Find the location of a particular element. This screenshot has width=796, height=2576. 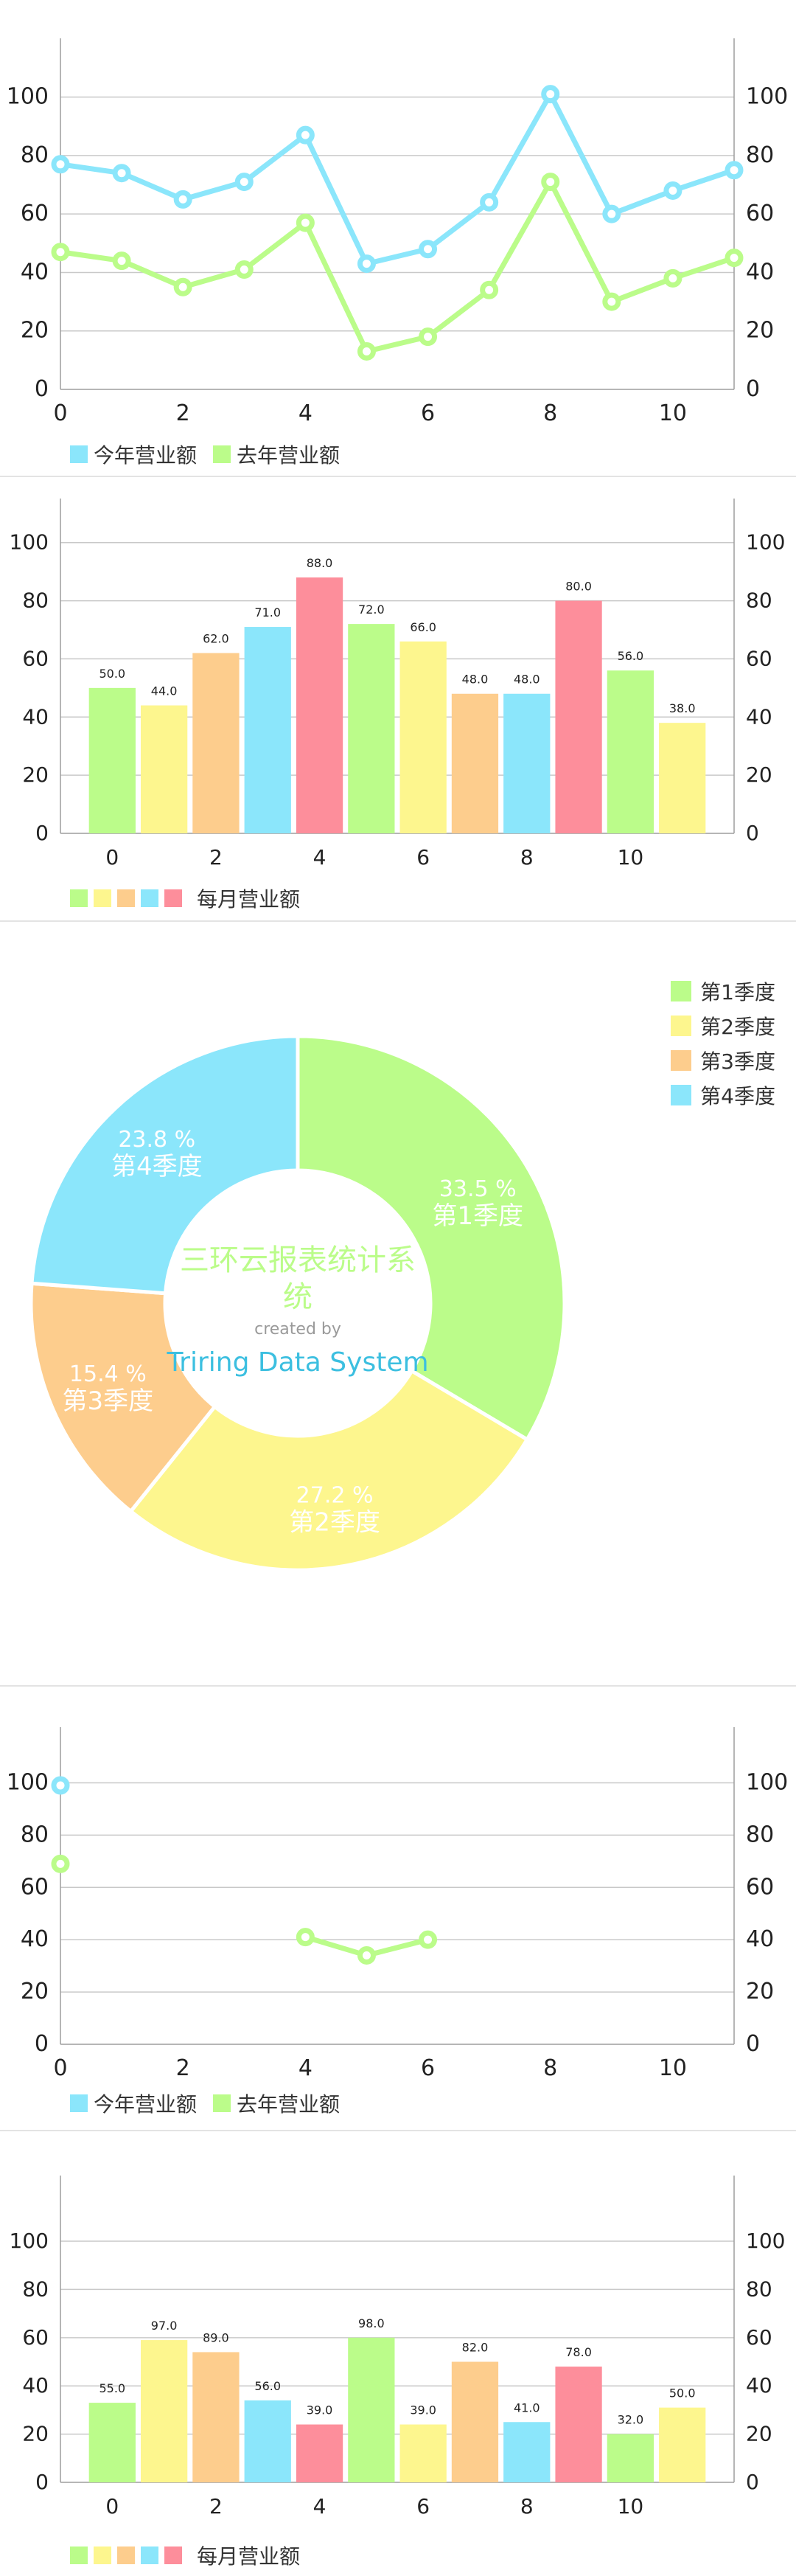

line-chart-2-legend: 今年营业额 去年营业额 is located at coordinates (213, 2103).